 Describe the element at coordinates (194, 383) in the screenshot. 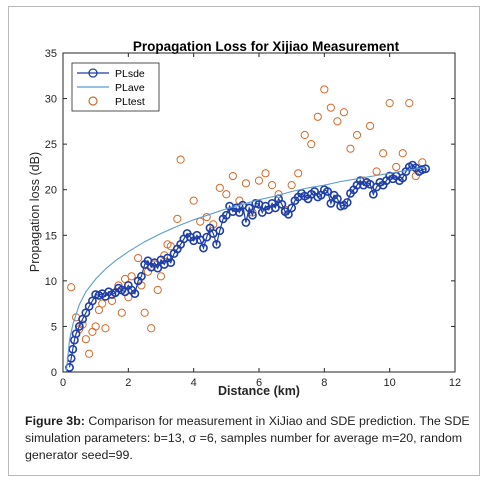

I see `x-tick-label: 4` at that location.